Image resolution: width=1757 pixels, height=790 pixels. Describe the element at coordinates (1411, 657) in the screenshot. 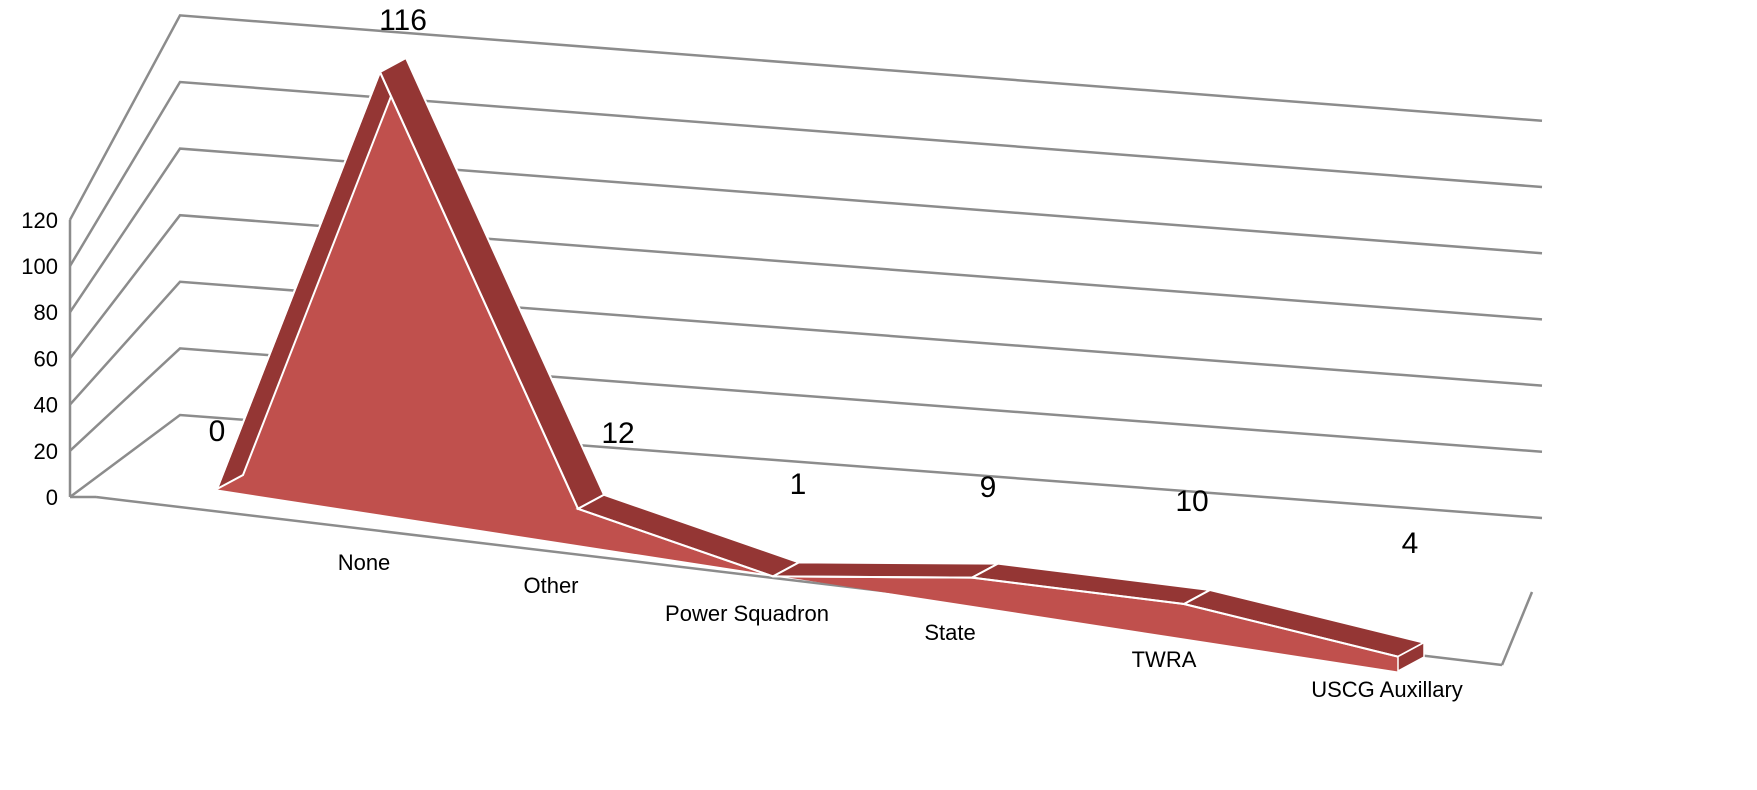

I see `series-end-cap` at that location.